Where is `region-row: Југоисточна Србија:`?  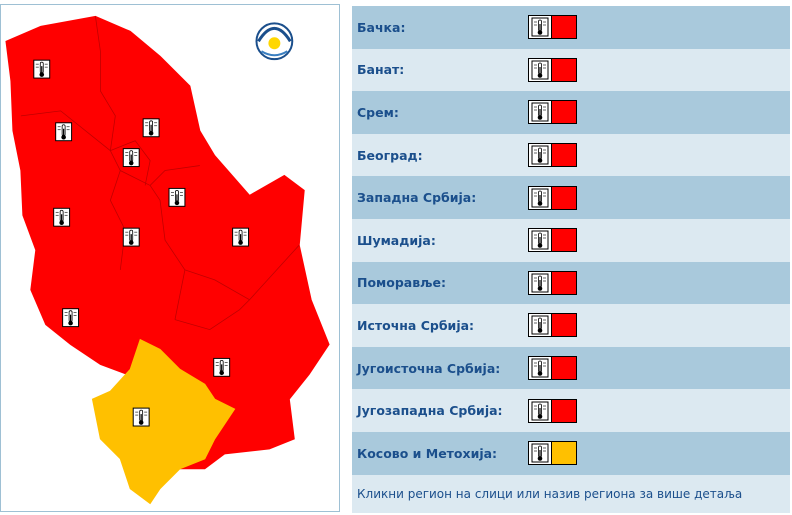 region-row: Југоисточна Србија: is located at coordinates (571, 368).